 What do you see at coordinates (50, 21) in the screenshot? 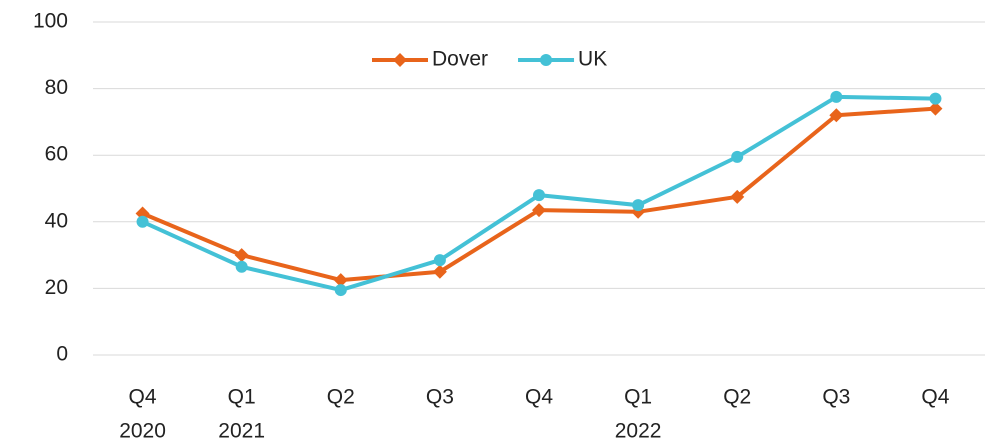
I see `y-tick-label: 100` at bounding box center [50, 21].